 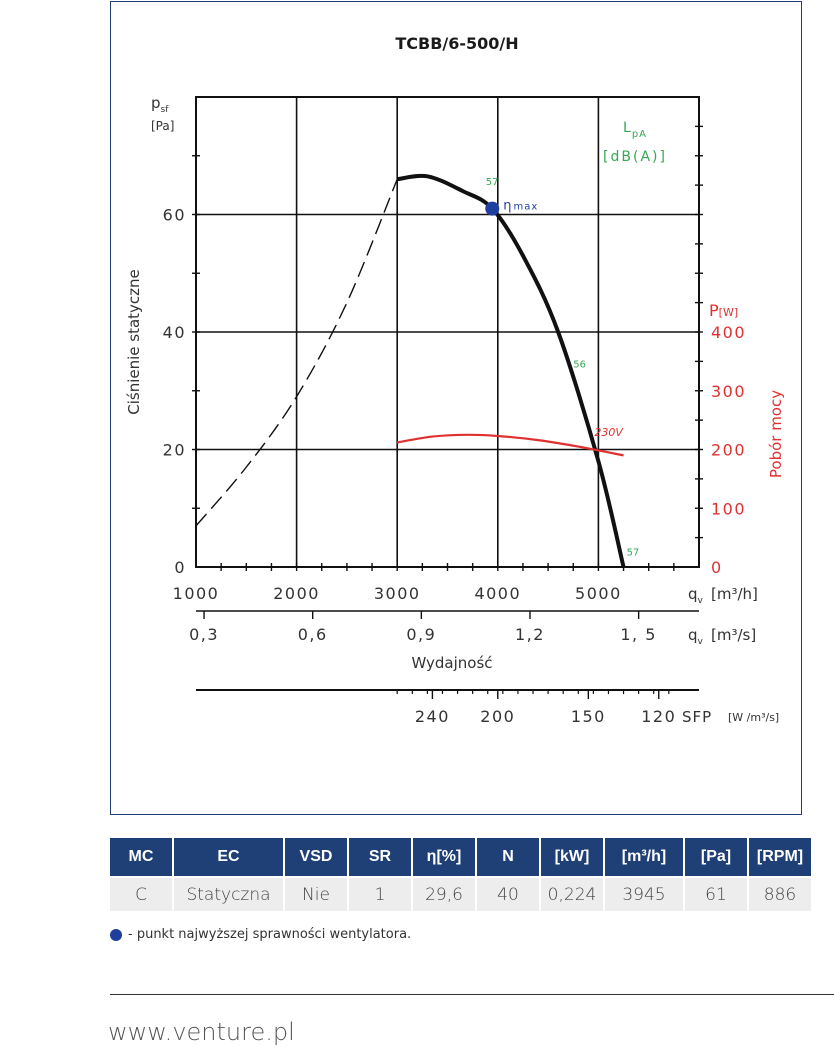 I want to click on sfp-tick-label: 200, so click(x=497, y=716).